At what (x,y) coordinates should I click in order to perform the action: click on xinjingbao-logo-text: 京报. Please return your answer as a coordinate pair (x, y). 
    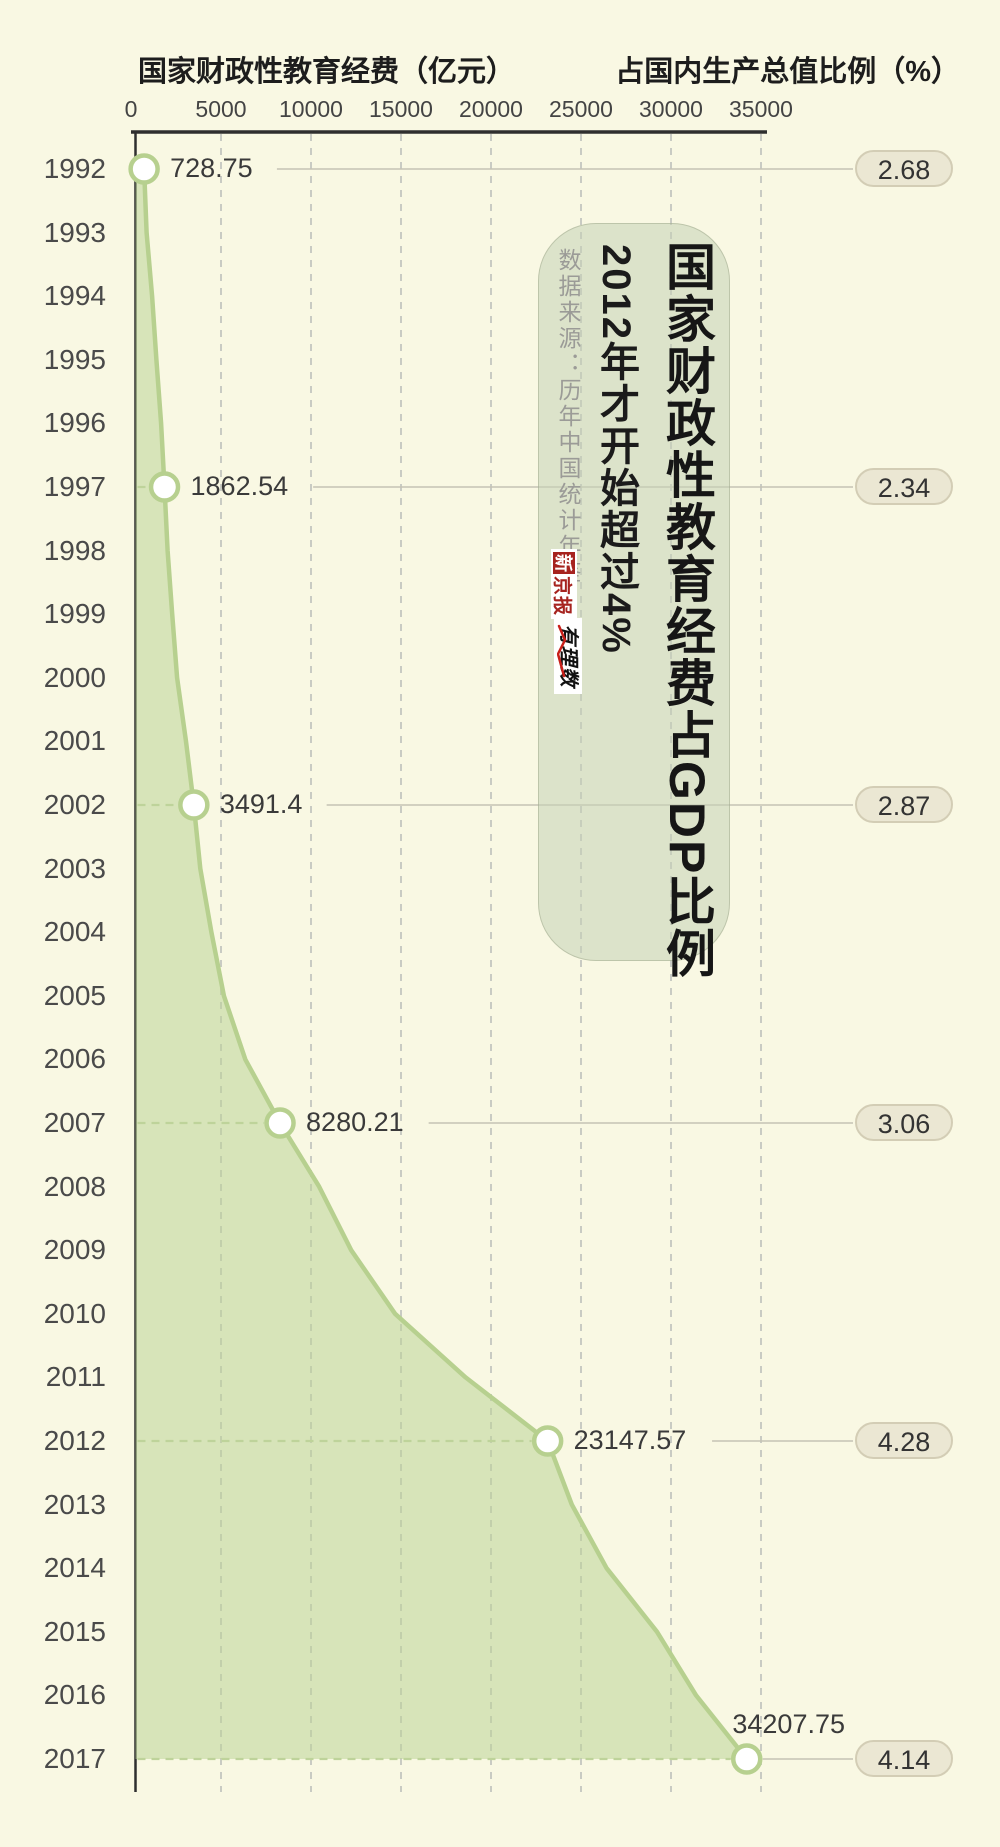
    Looking at the image, I should click on (562, 595).